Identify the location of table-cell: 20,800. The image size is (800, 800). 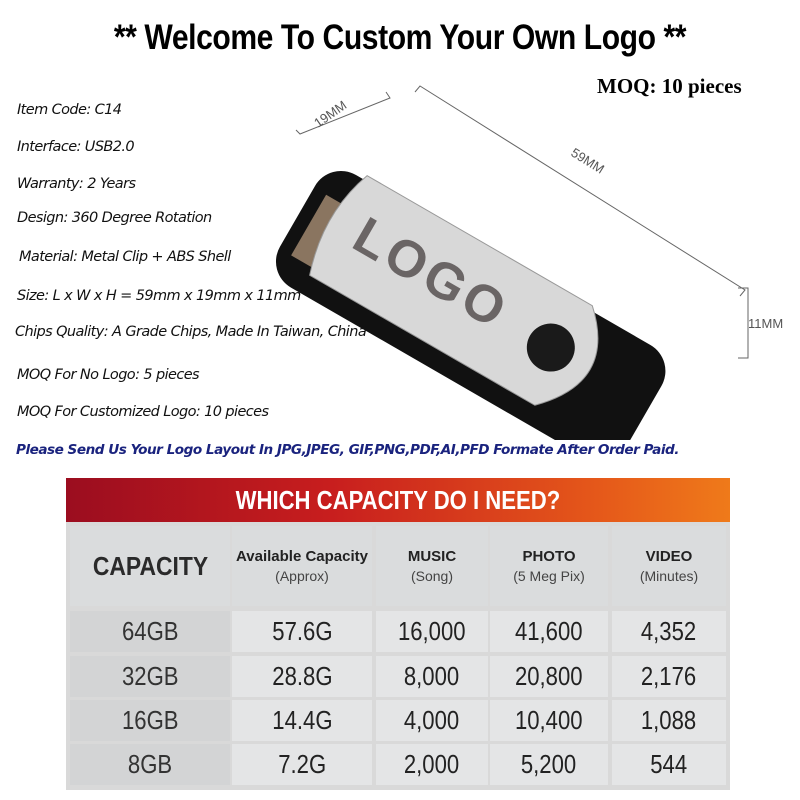
(549, 676).